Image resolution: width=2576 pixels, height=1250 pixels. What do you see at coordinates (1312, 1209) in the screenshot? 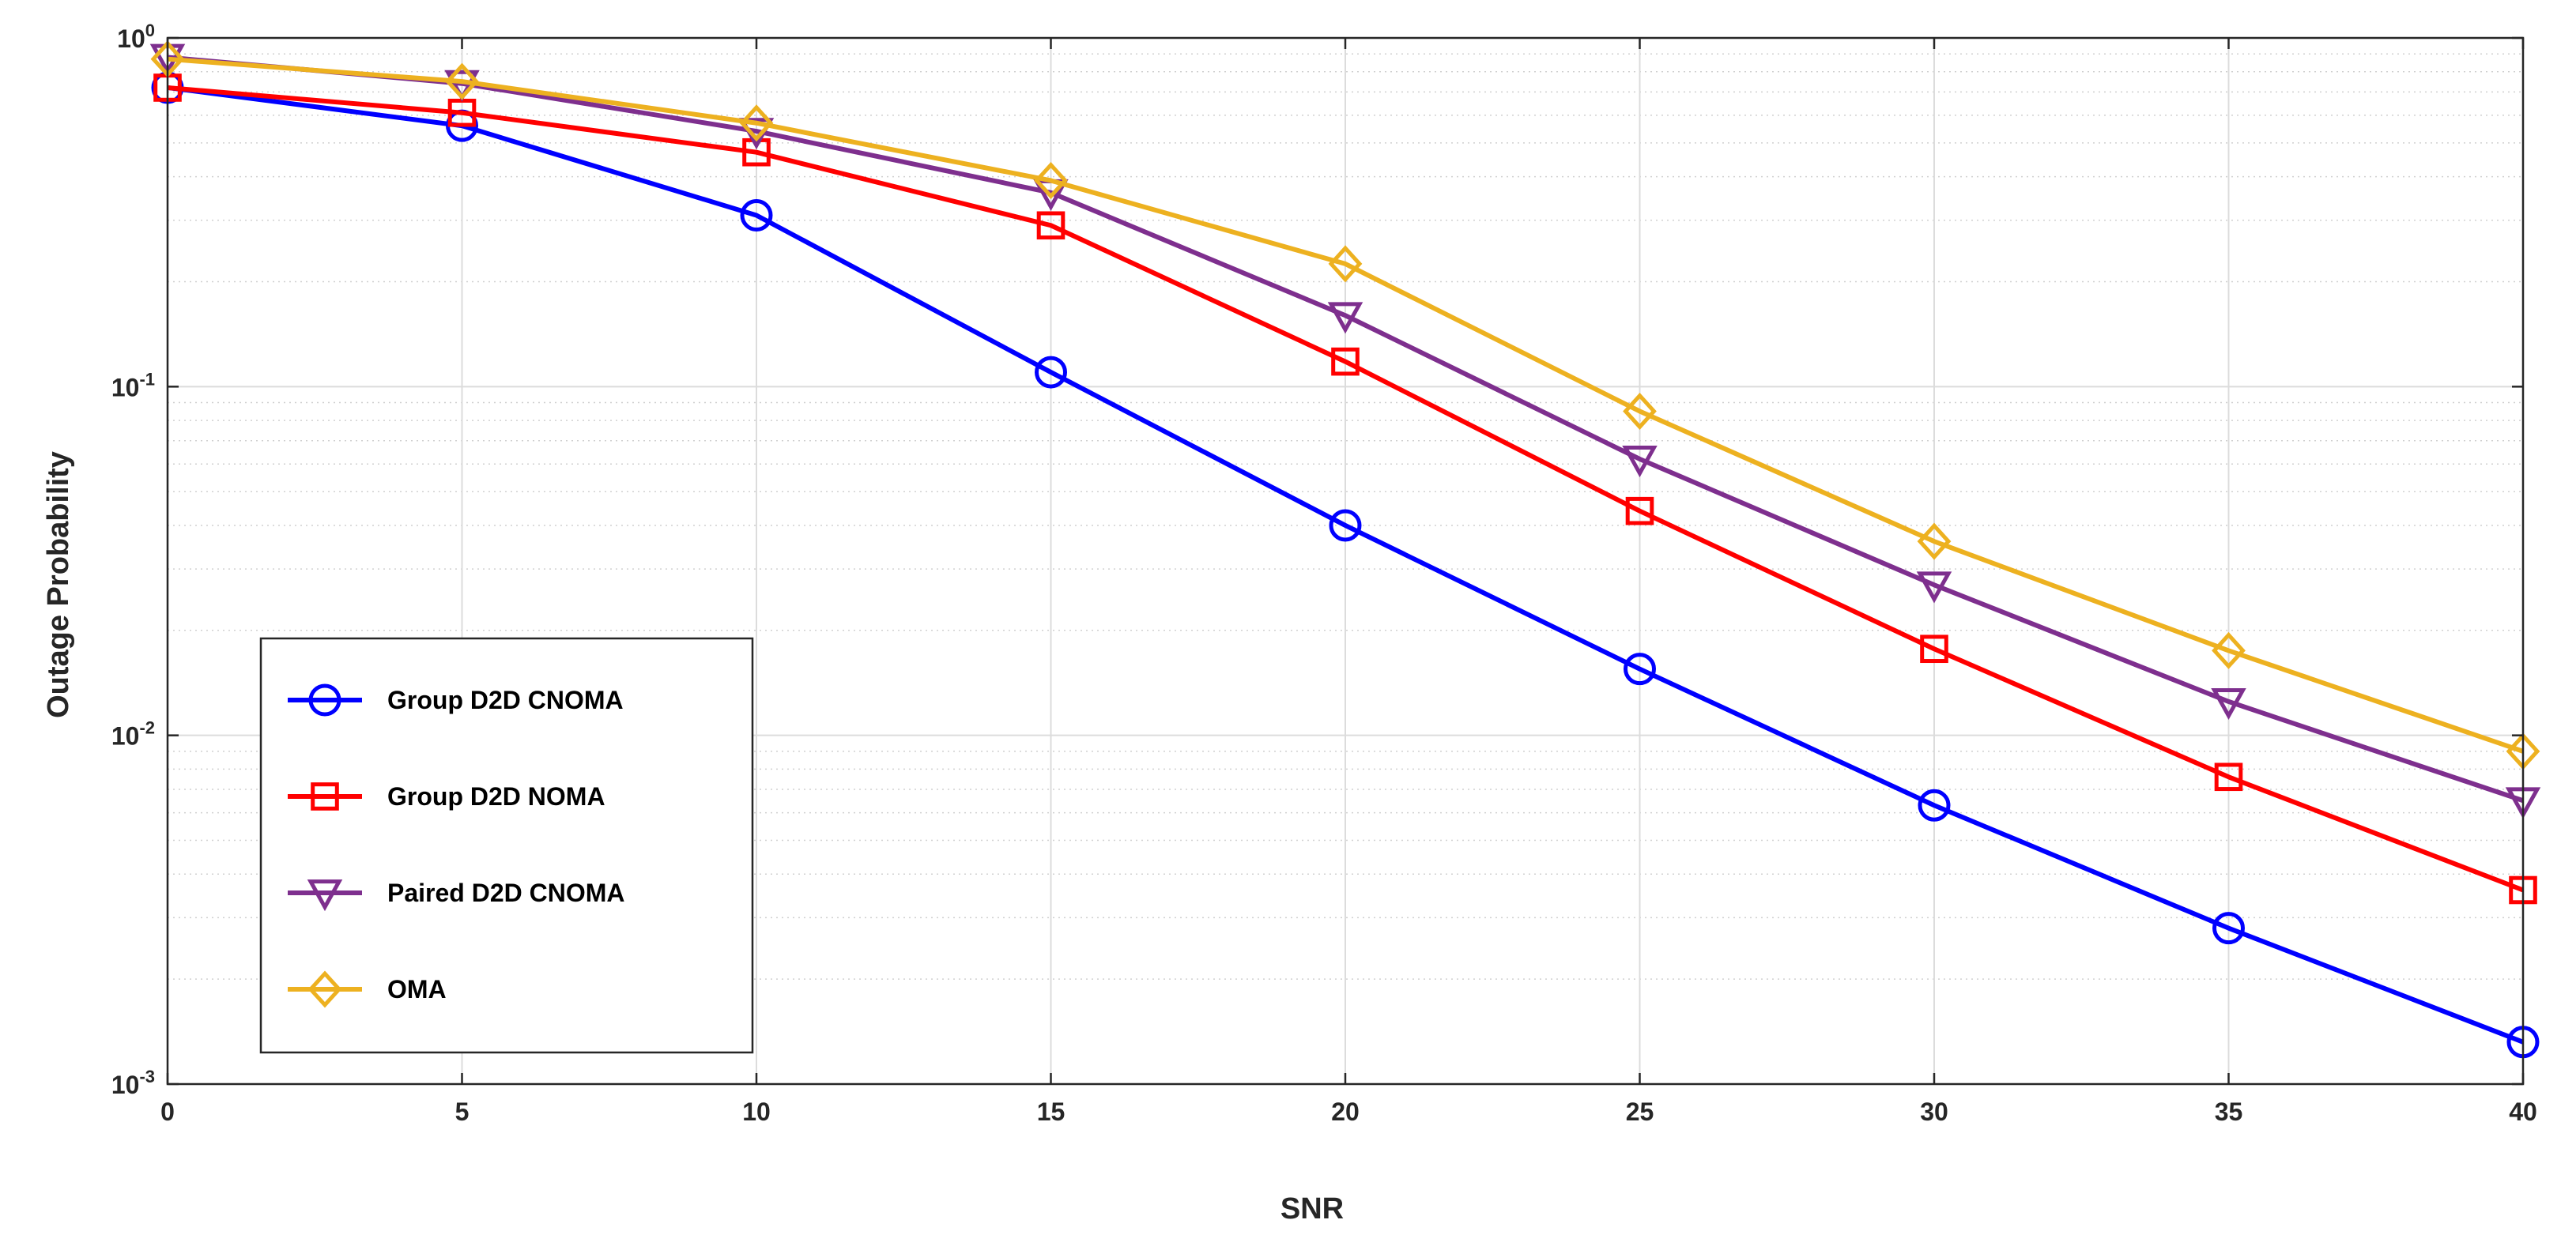
I see `x-axis-label: SNR` at bounding box center [1312, 1209].